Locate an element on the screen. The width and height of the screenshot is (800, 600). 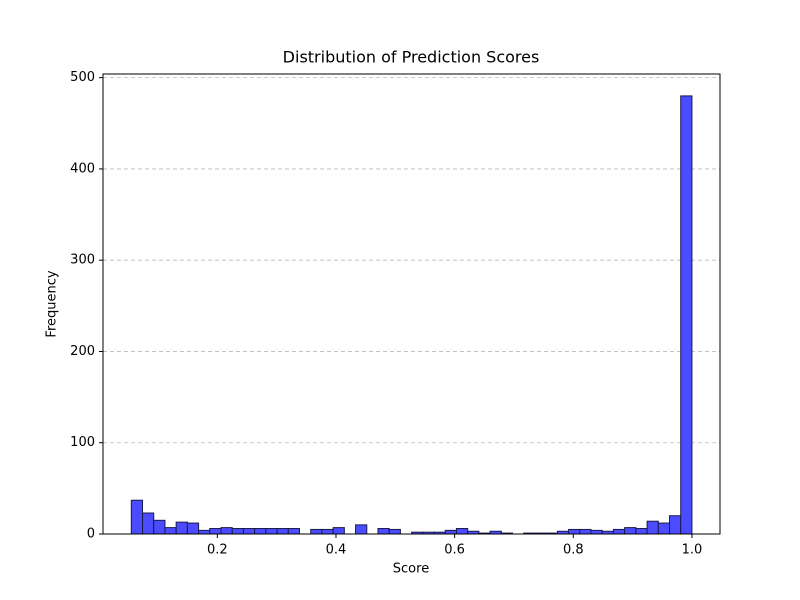
y-tick-label: 100 is located at coordinates (82, 442).